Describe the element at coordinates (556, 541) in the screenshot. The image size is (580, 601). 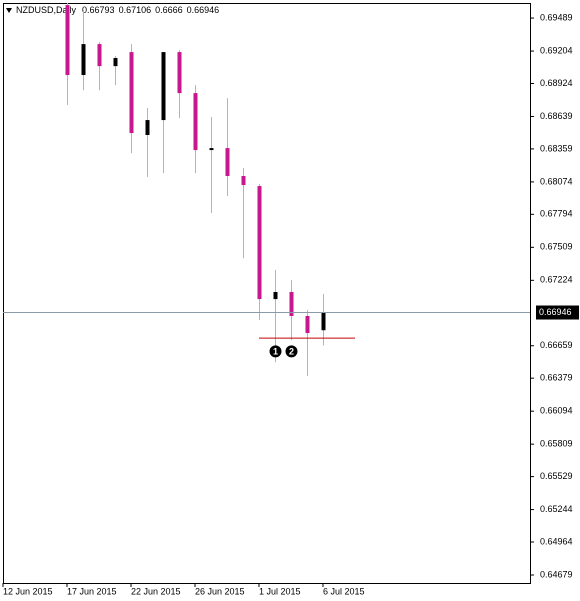
I see `y-tick-label: 0.64964` at that location.